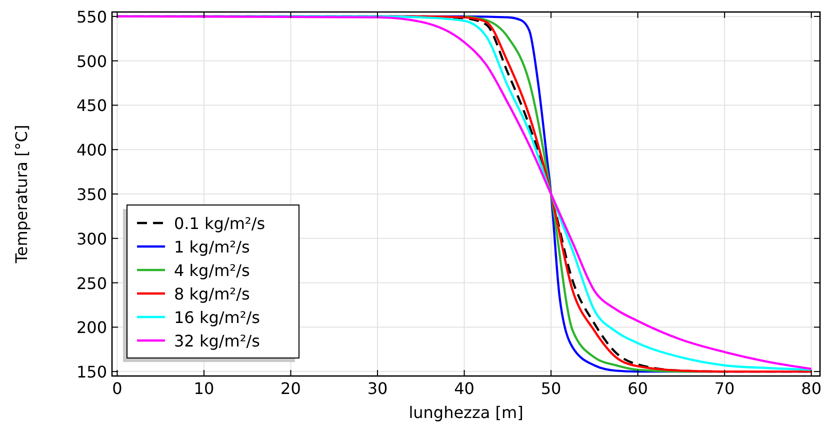 This screenshot has height=424, width=823. What do you see at coordinates (91, 238) in the screenshot?
I see `y-tick-label: 300` at bounding box center [91, 238].